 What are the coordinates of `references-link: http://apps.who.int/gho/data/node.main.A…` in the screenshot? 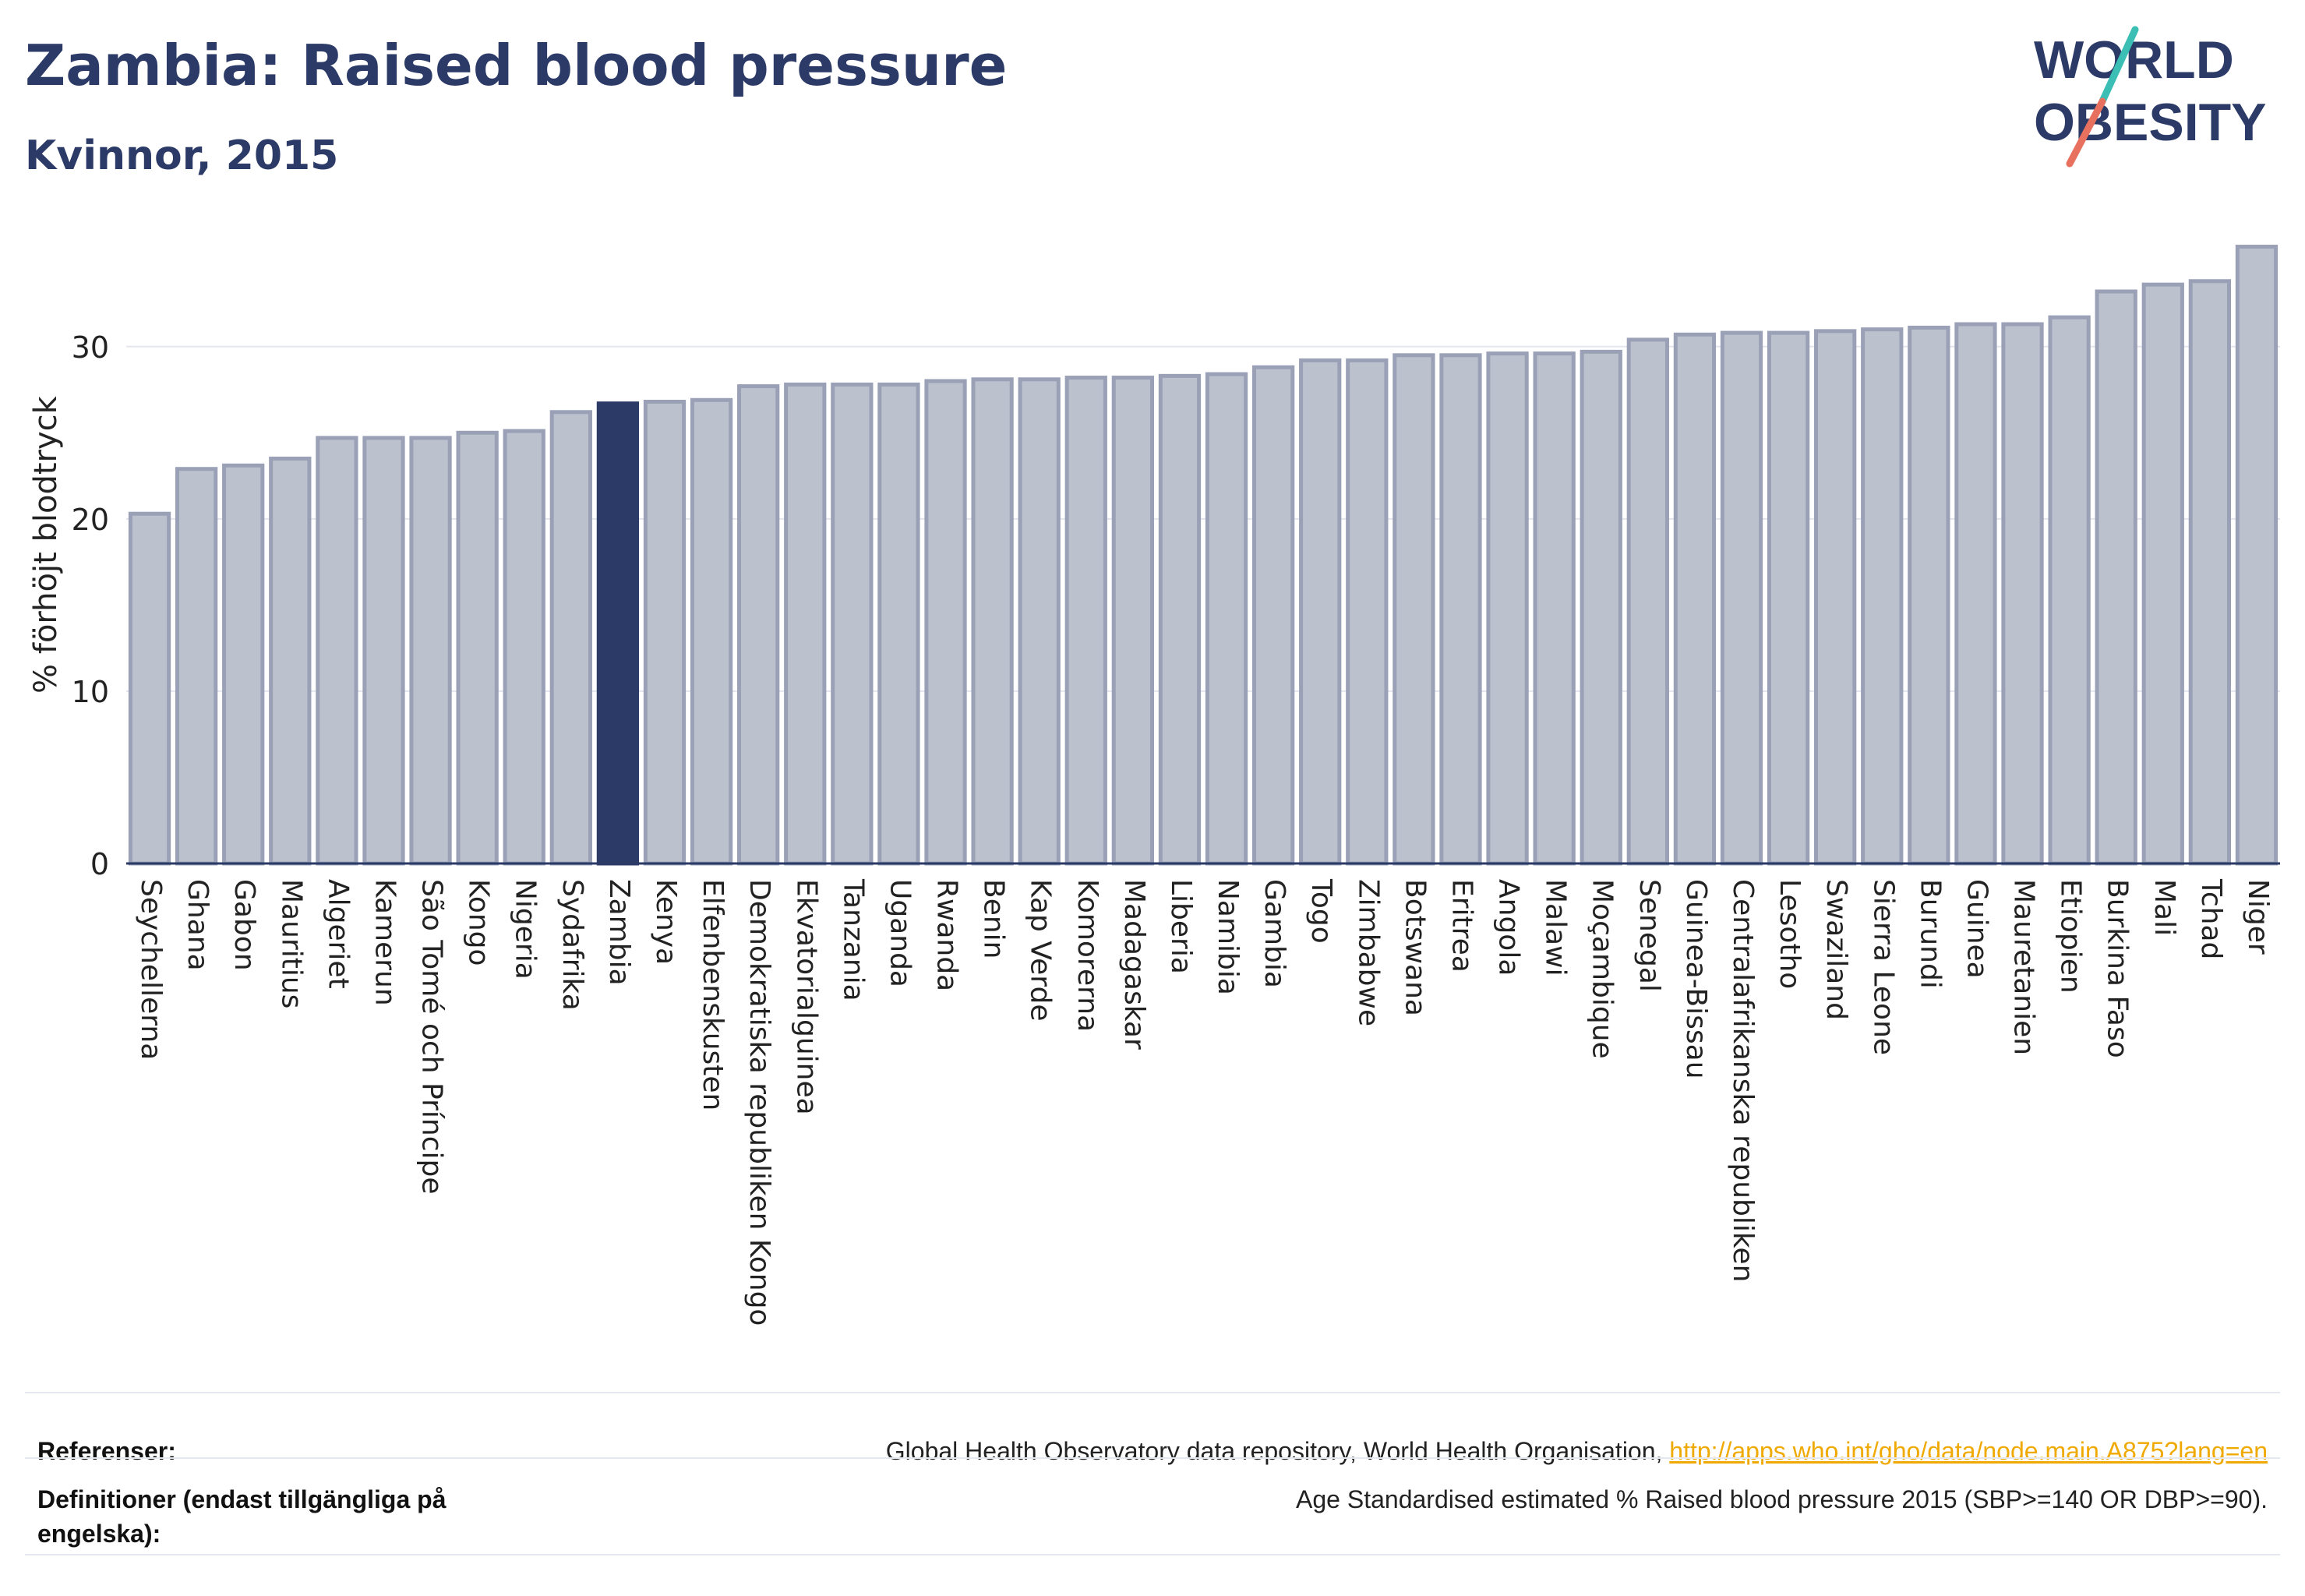 It's located at (1969, 1451).